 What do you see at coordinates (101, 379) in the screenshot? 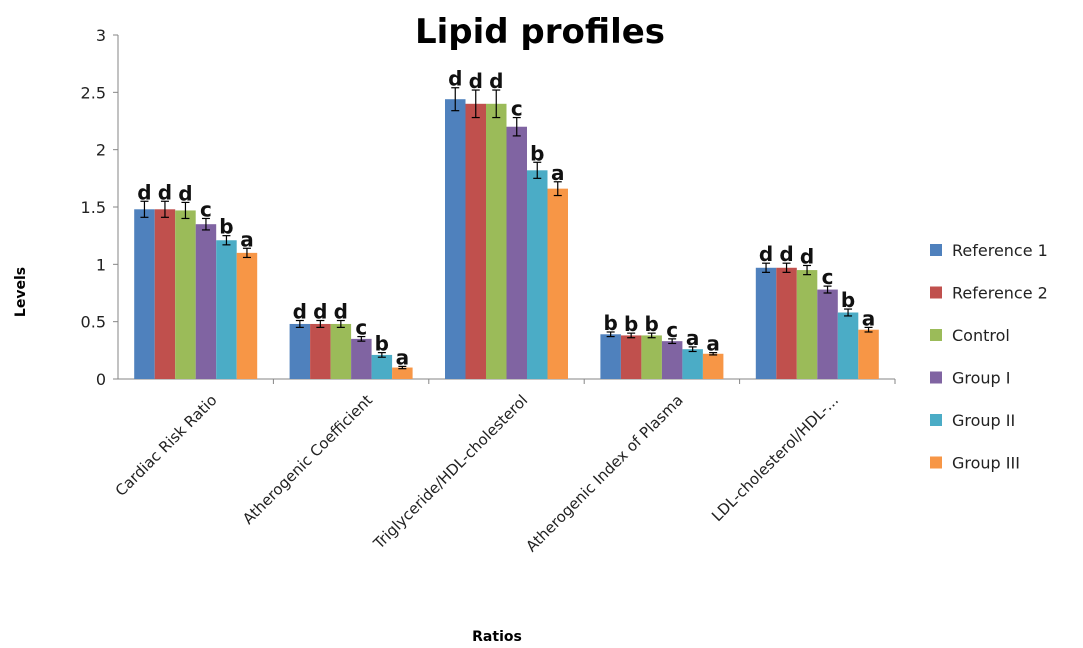
I see `y-tick-label: 0` at bounding box center [101, 379].